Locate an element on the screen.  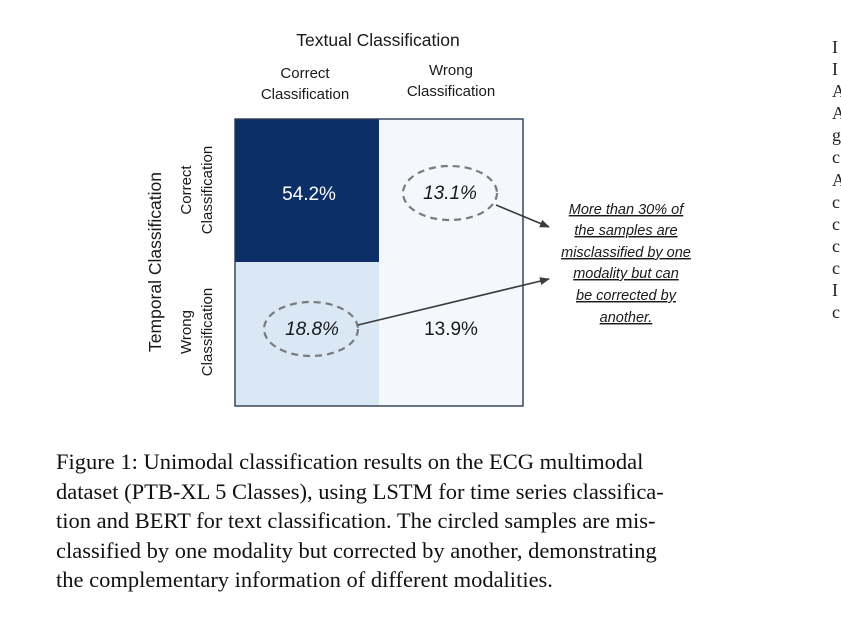
cell-correct-correct is located at coordinates (307, 190).